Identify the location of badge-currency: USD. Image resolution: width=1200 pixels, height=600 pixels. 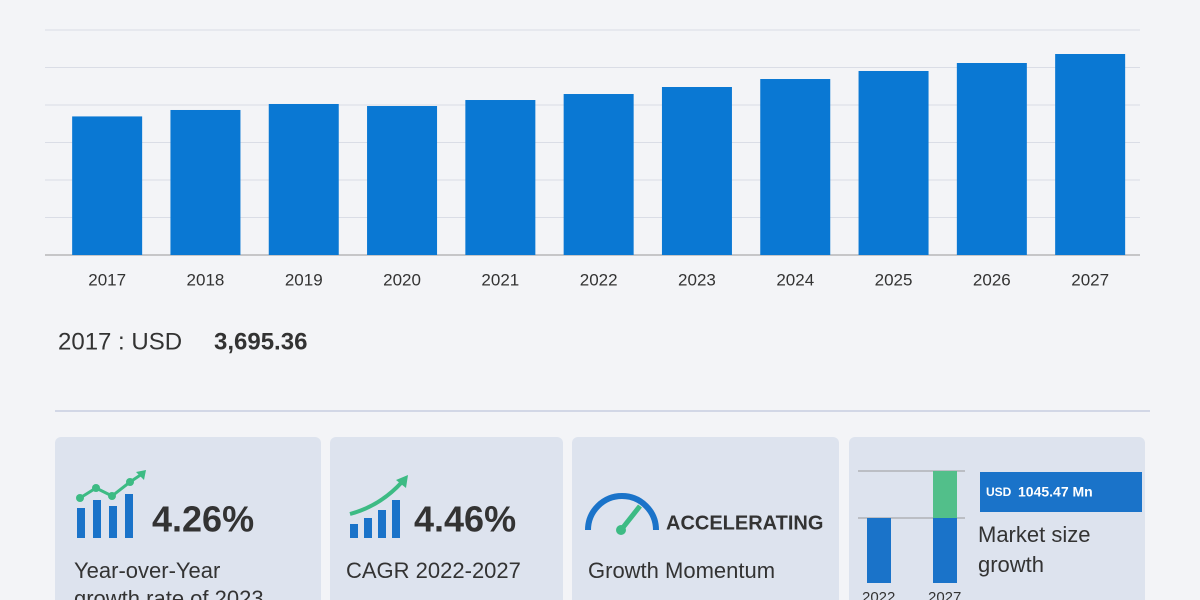
(999, 492).